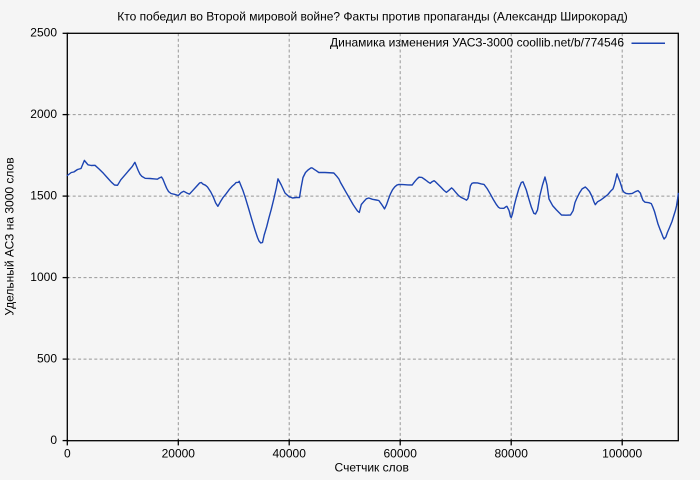  I want to click on svg-text: 20000, so click(179, 454).